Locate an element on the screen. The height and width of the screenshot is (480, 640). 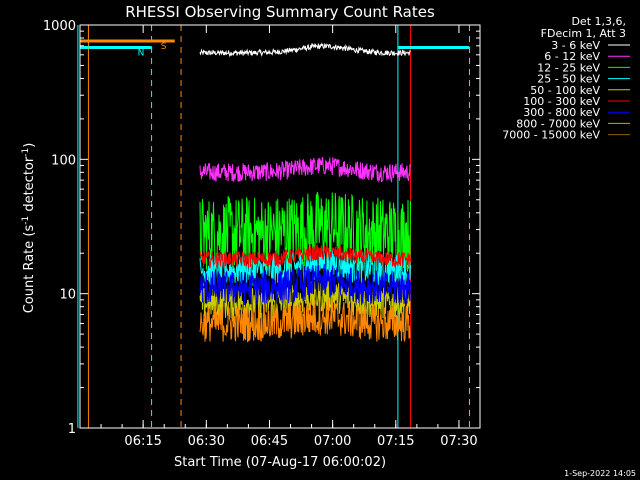
legend-label-4: 50 - 100 keV is located at coordinates (565, 90).